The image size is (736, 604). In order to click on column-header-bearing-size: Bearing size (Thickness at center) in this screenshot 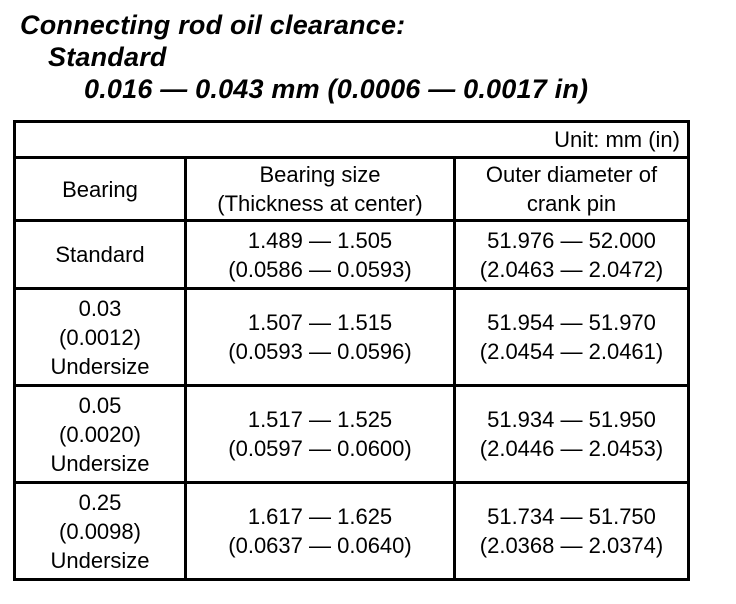, I will do `click(320, 189)`.